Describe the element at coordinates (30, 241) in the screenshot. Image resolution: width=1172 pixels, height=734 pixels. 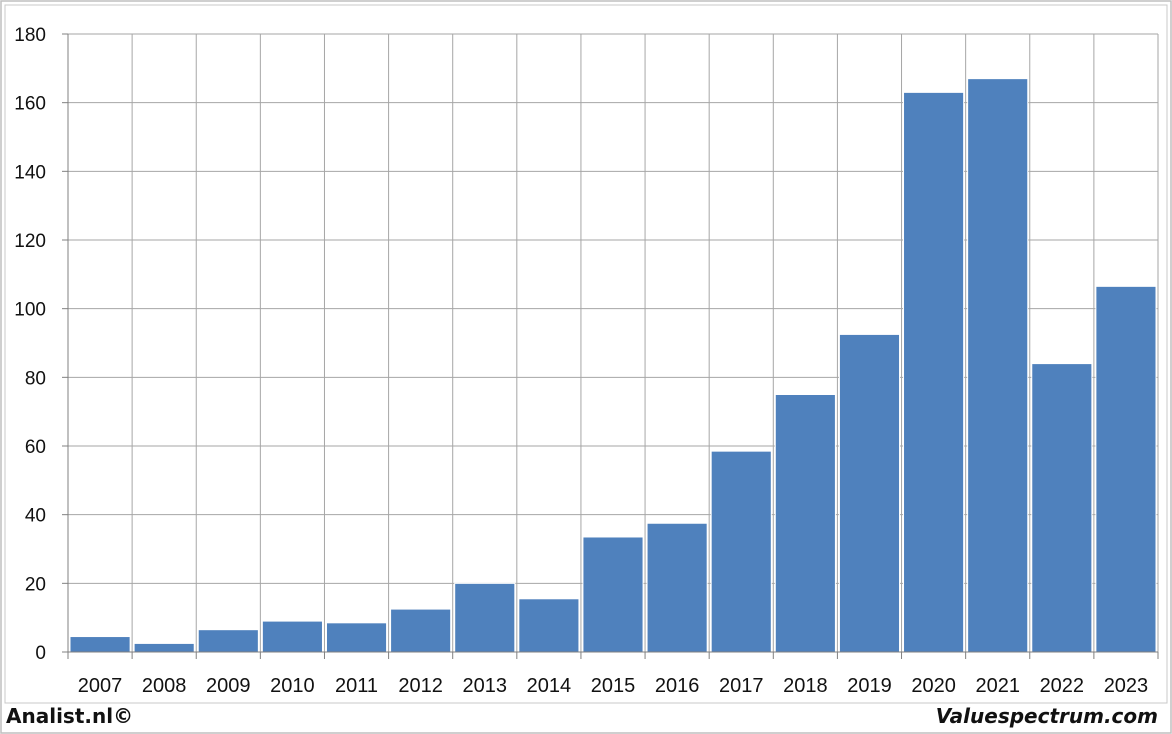
I see `y-tick-label: 120` at that location.